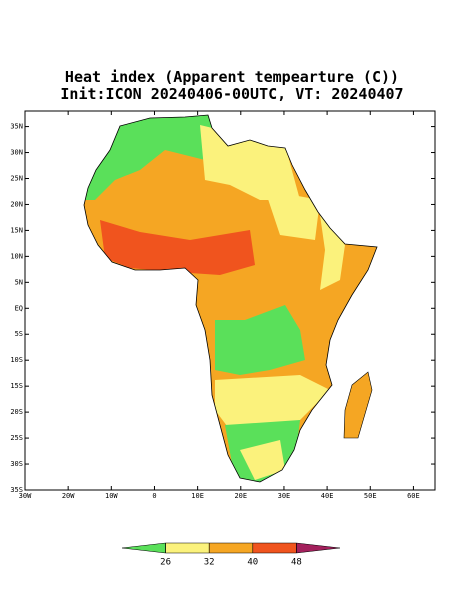 This screenshot has width=463, height=600. Describe the element at coordinates (16, 153) in the screenshot. I see `y-tick-label: 30N` at that location.